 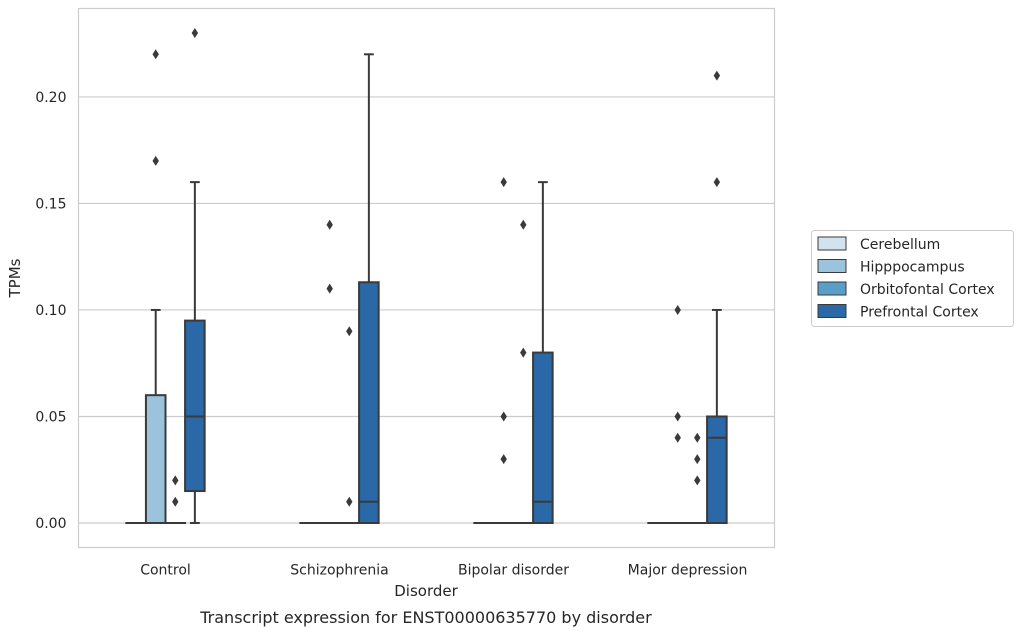 I want to click on x-tick-label: Major depression, so click(x=688, y=571).